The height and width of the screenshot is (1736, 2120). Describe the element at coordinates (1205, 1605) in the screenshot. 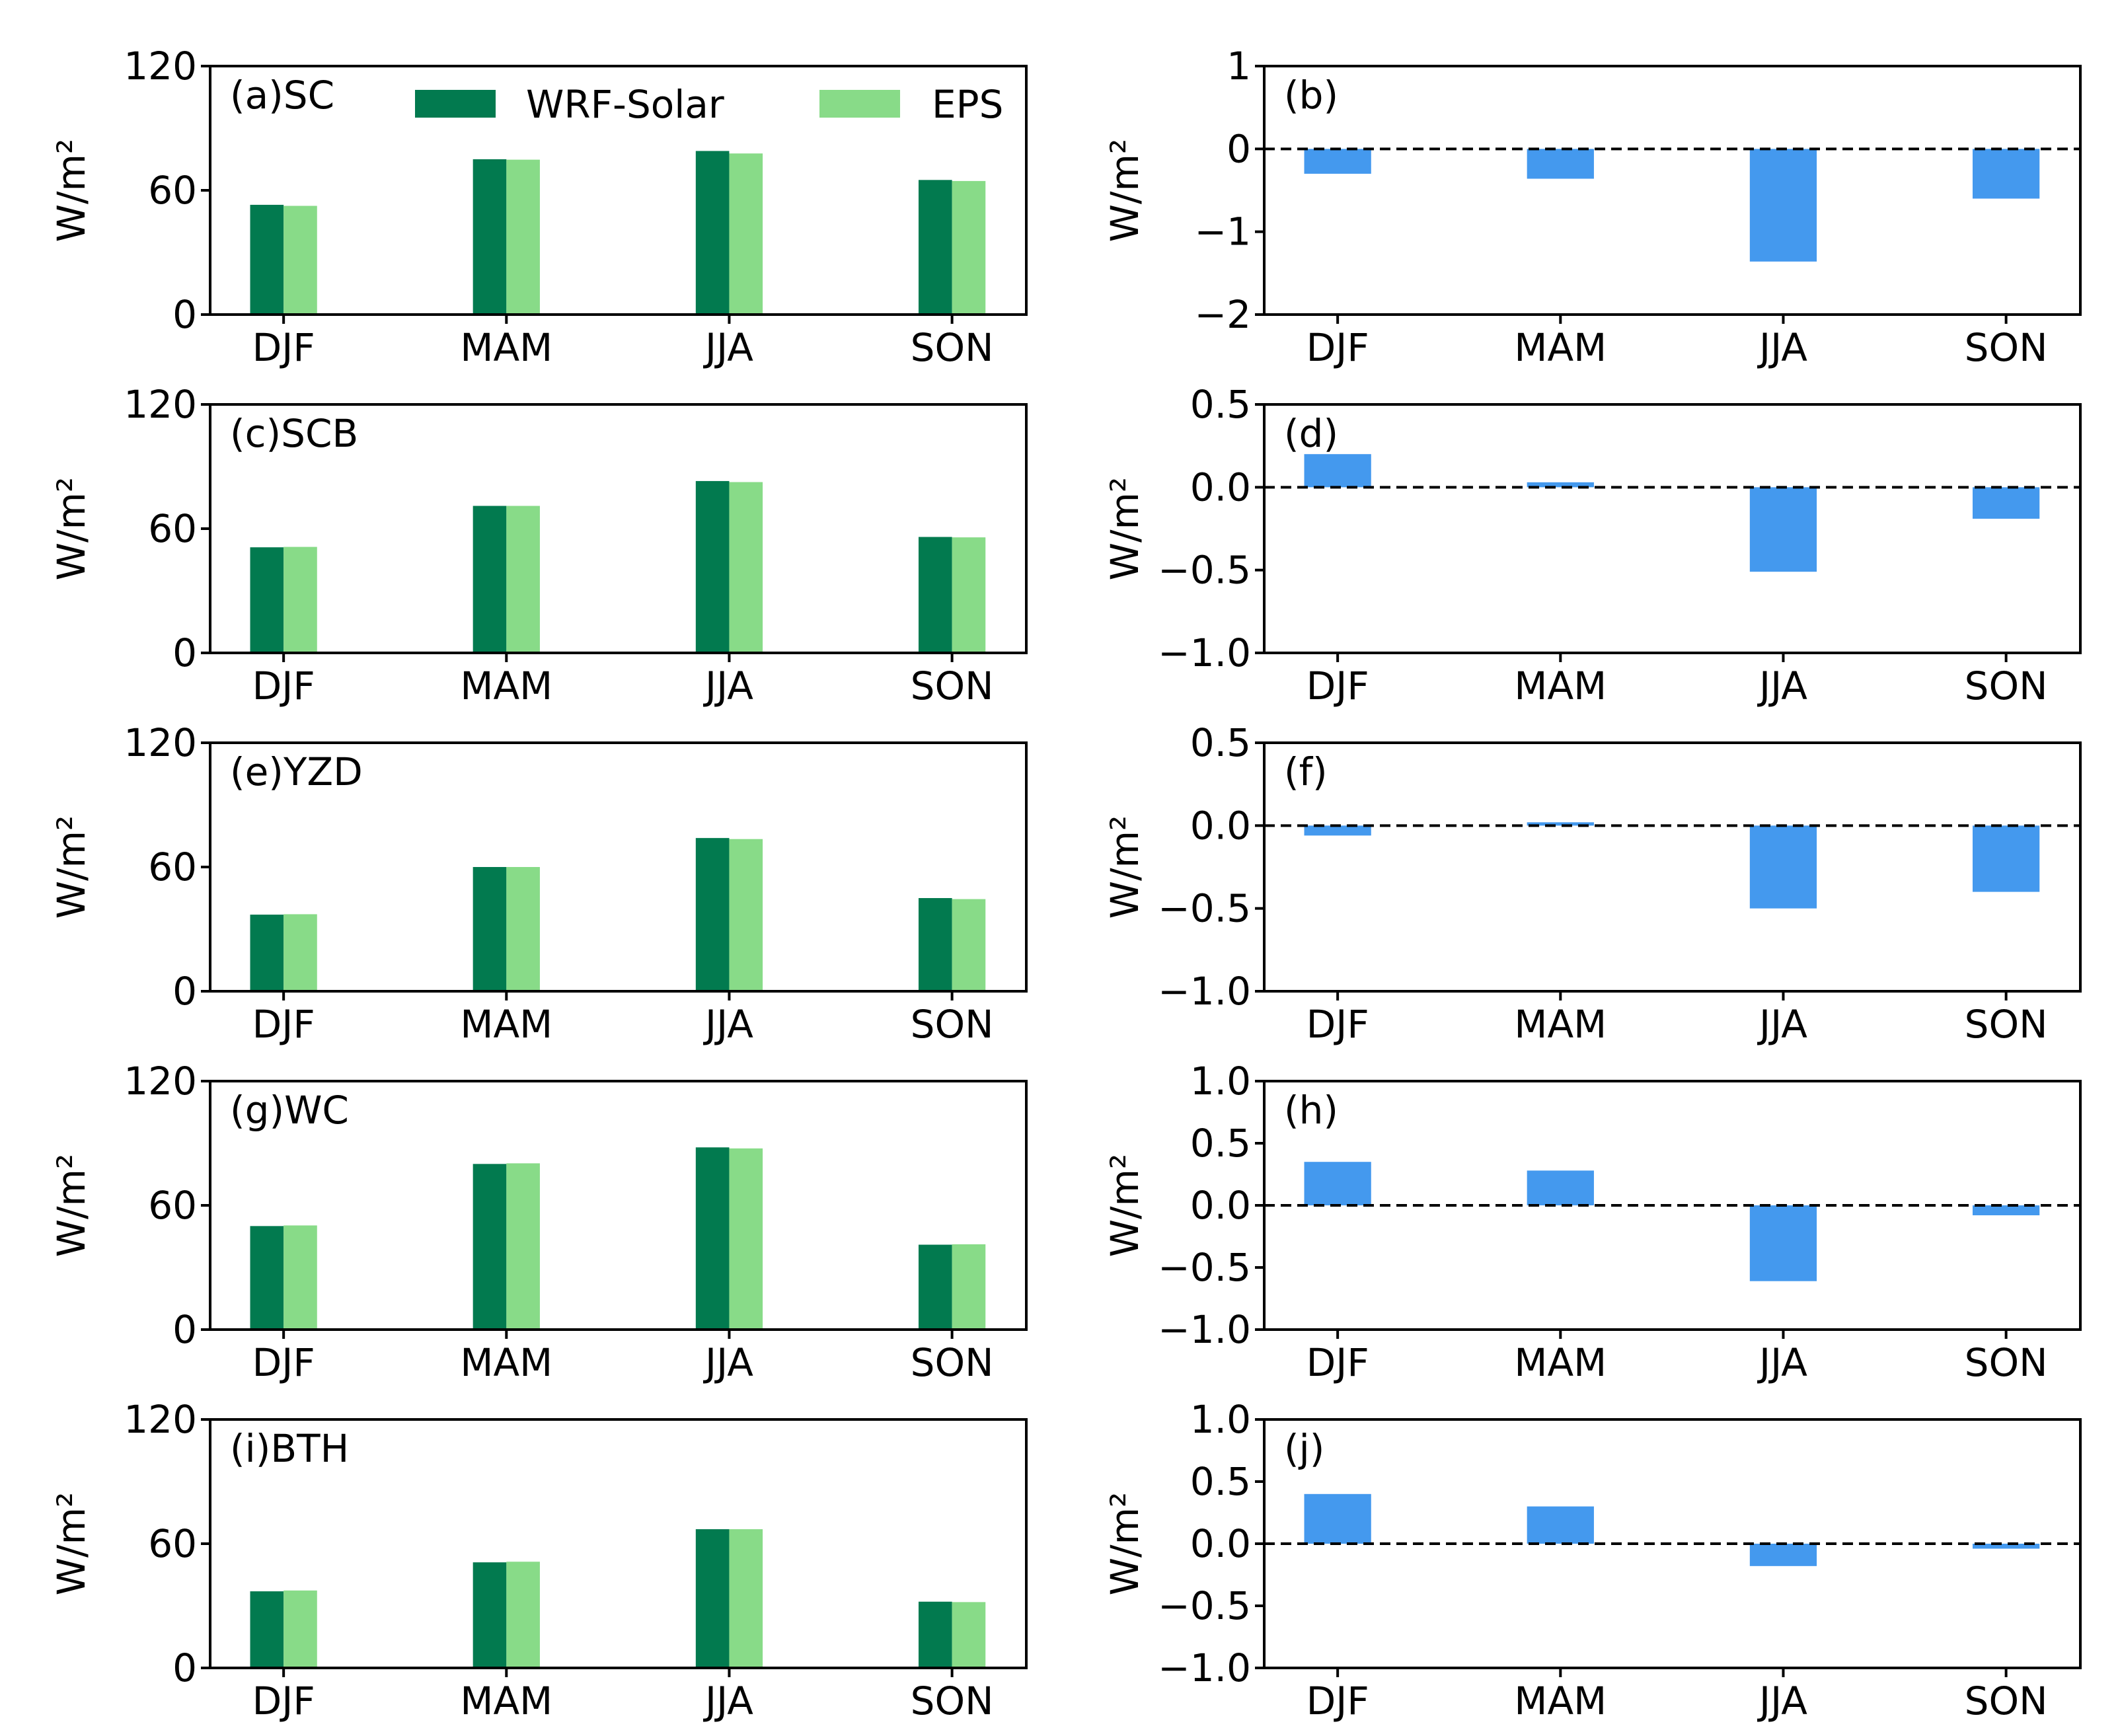

I see `y-tick-label: −0.5` at that location.